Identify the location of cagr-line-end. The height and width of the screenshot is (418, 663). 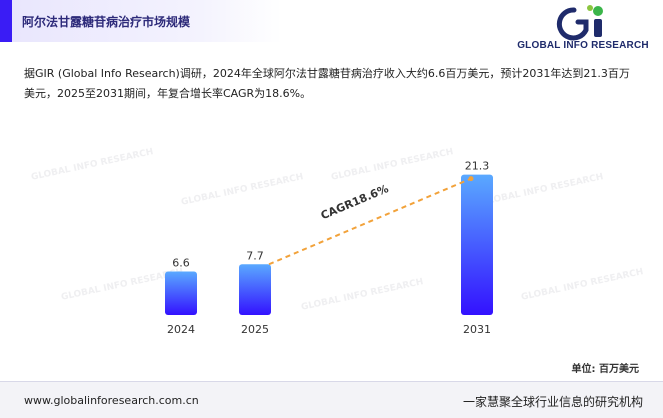
(471, 179).